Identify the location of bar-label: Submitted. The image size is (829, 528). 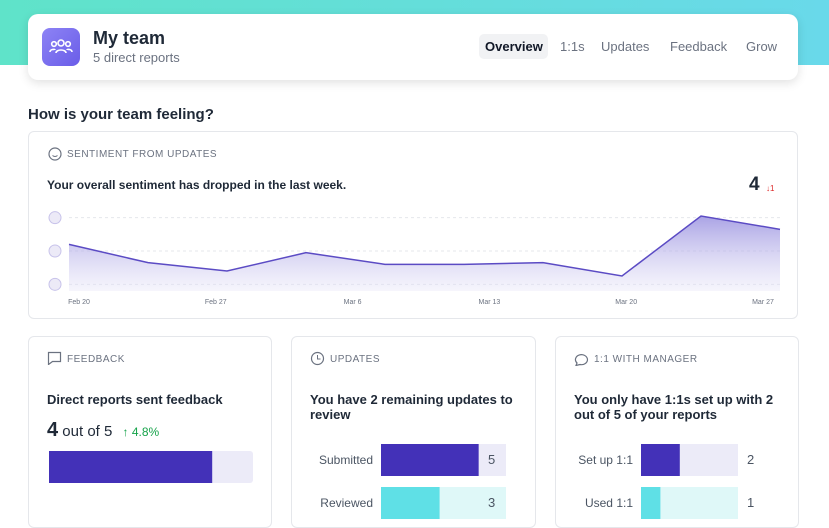
(346, 460).